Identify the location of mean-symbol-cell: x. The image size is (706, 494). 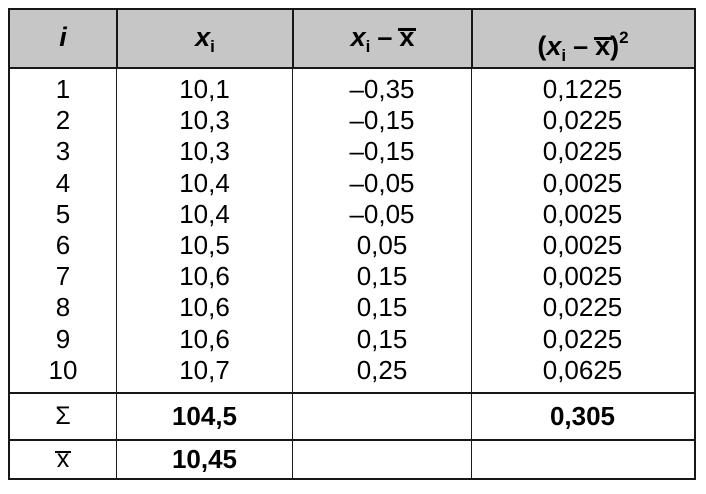
(63, 459).